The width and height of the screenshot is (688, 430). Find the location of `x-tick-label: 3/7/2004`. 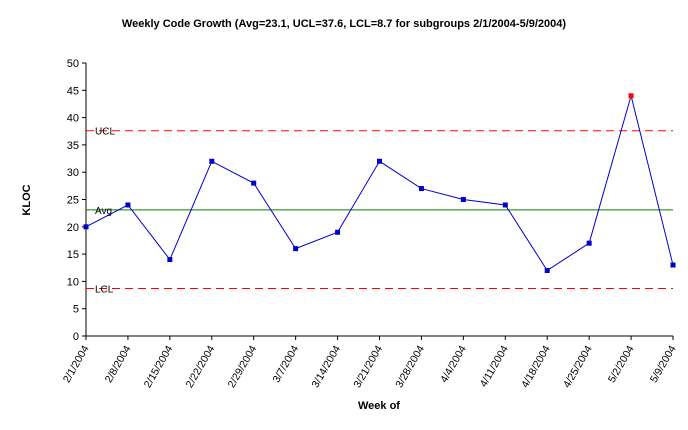

x-tick-label: 3/7/2004 is located at coordinates (285, 364).